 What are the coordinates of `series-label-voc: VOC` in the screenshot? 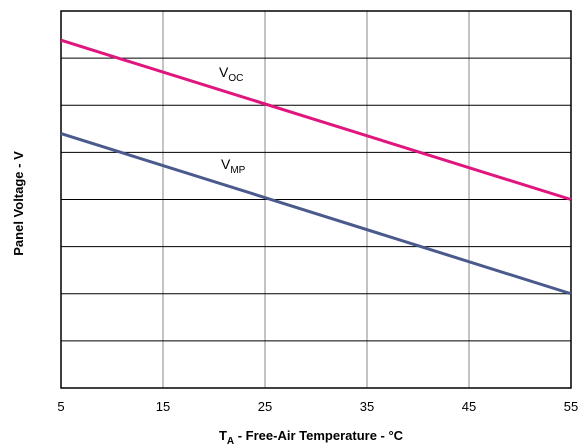 It's located at (231, 74).